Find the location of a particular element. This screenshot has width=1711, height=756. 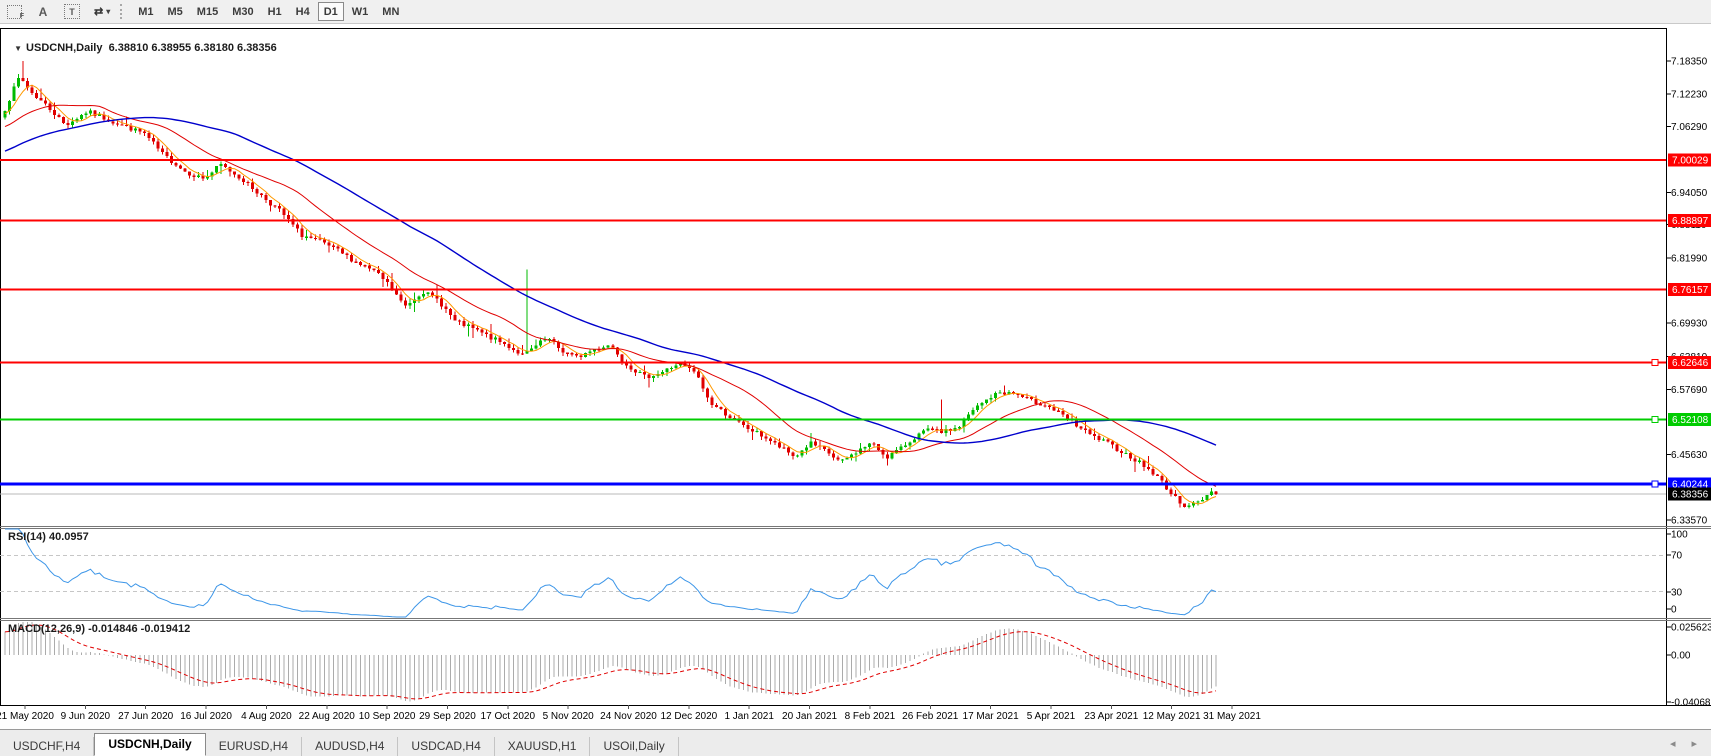

timeframe-m5-button: M5 is located at coordinates (175, 11).